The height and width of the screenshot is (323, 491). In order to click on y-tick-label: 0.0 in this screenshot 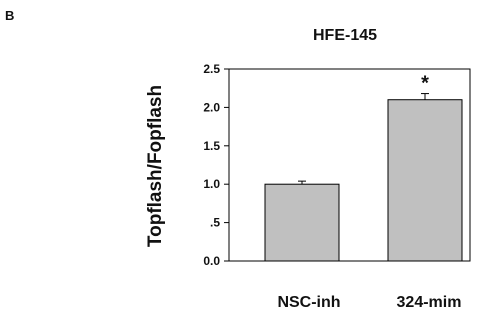, I will do `click(211, 261)`.